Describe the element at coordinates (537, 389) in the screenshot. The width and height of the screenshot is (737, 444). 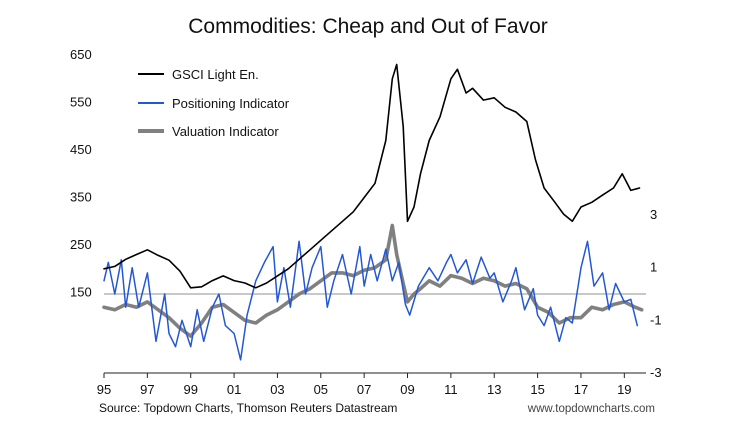
I see `x-tick-label: 15` at that location.